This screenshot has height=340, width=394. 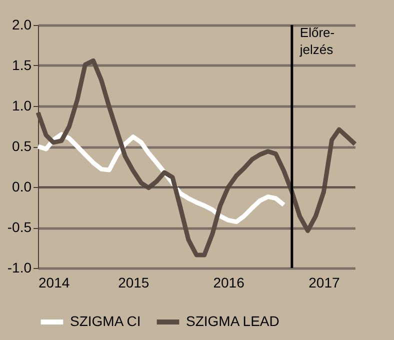 I want to click on y-tick-label: 1.5, so click(x=22, y=65).